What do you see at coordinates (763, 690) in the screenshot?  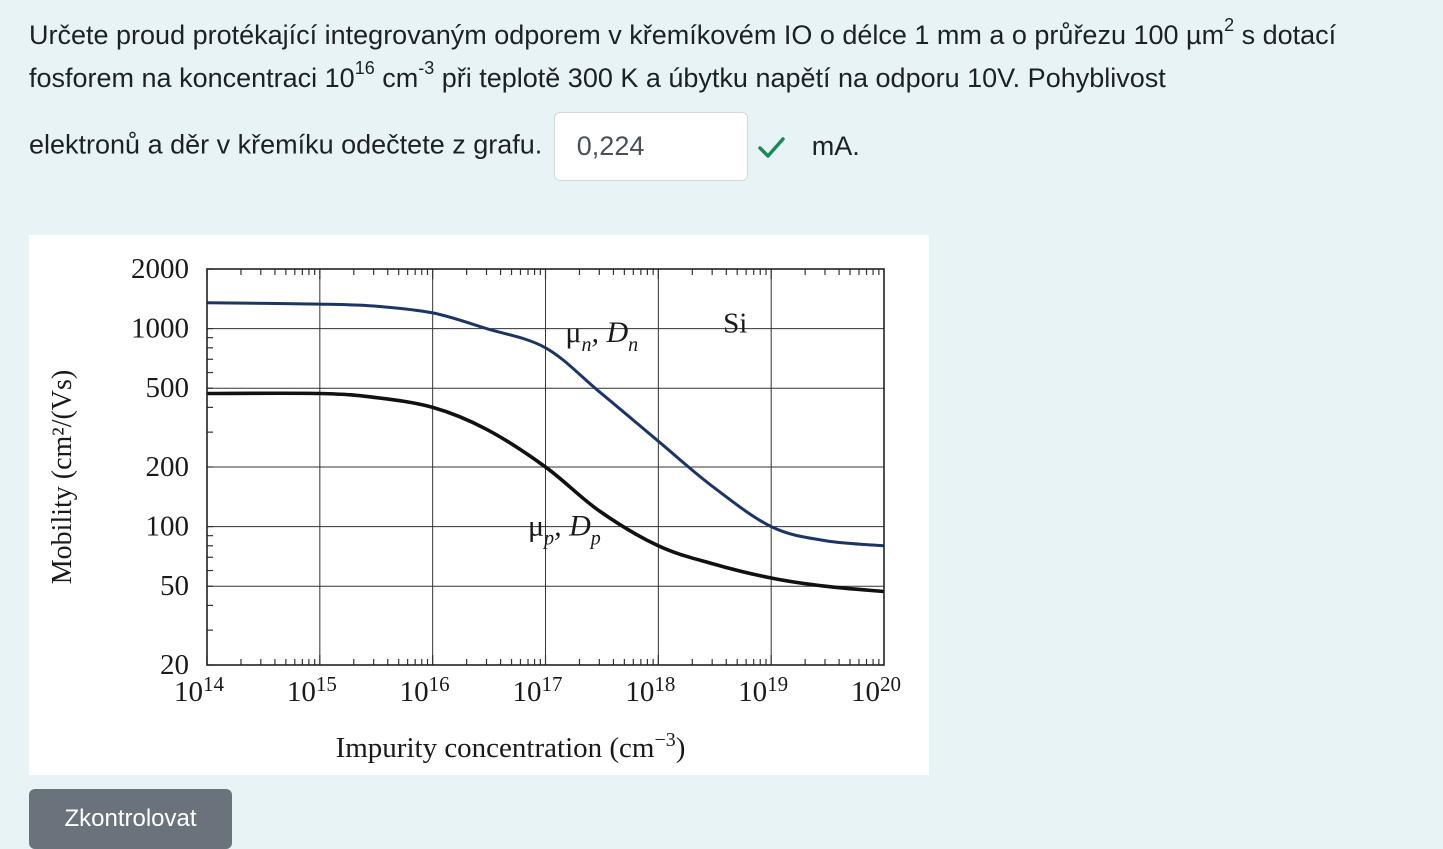 I see `x-tick-label: 1019` at bounding box center [763, 690].